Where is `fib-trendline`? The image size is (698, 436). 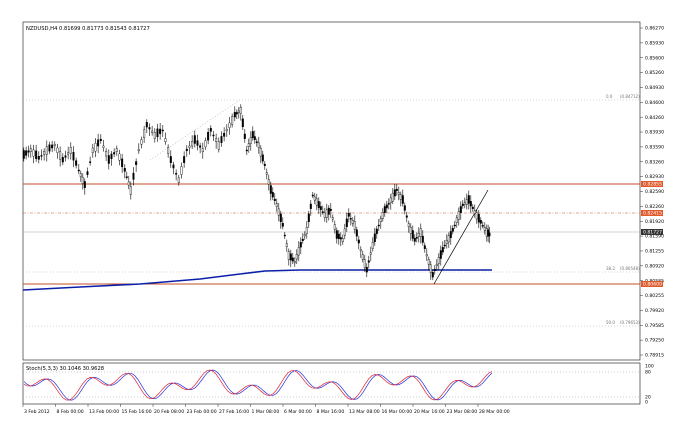
fib-trendline is located at coordinates (195, 130).